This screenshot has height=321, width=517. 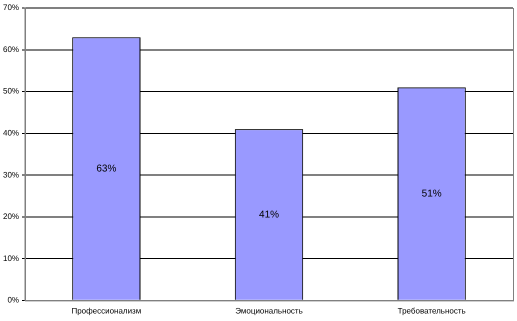 I want to click on x-tick-label: Эмоциональность, so click(x=269, y=311).